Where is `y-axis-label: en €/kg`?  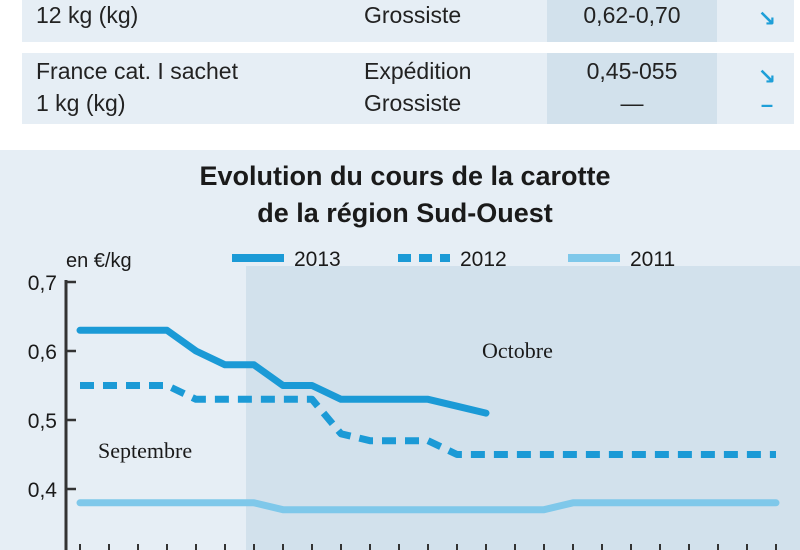
y-axis-label: en €/kg is located at coordinates (99, 261).